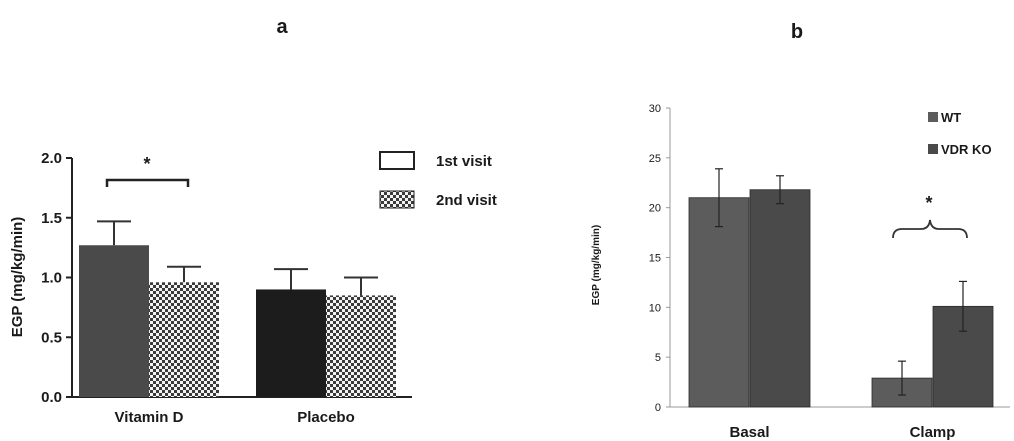 The width and height of the screenshot is (1014, 441). What do you see at coordinates (749, 432) in the screenshot?
I see `panel-b-category-label: Basal` at bounding box center [749, 432].